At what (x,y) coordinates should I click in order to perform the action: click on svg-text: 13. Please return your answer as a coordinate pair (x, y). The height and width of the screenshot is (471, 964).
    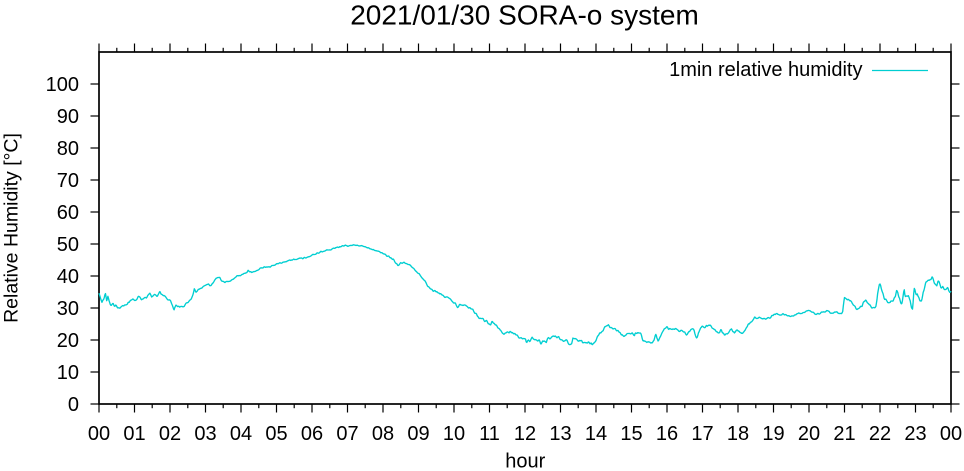
    Looking at the image, I should click on (560, 434).